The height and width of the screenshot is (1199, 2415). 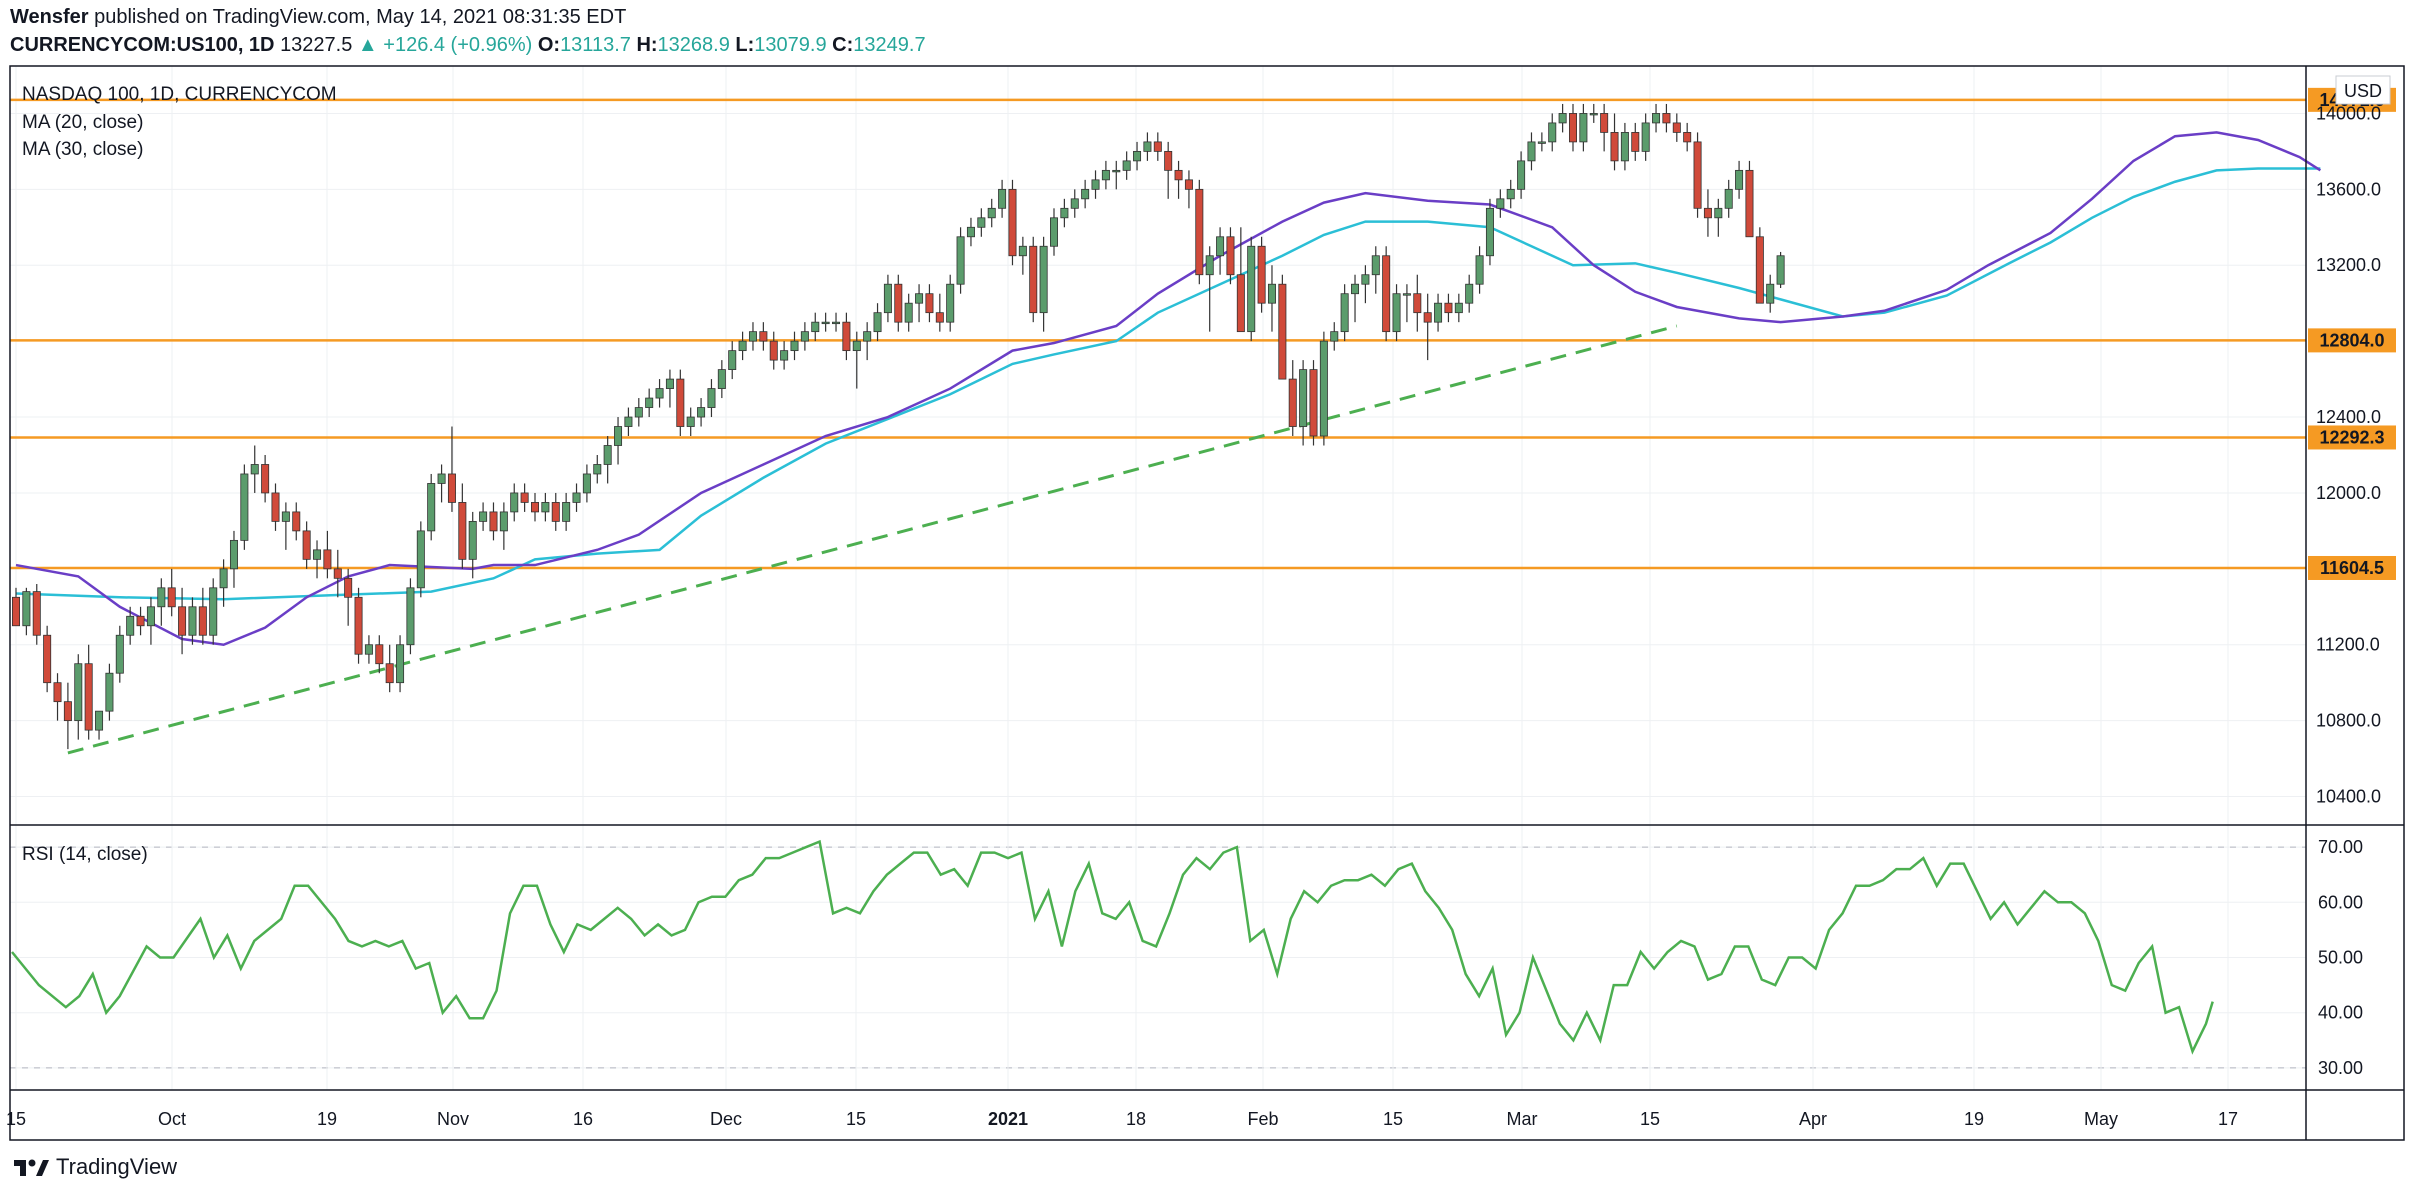 I want to click on currency-label: USD, so click(x=2363, y=91).